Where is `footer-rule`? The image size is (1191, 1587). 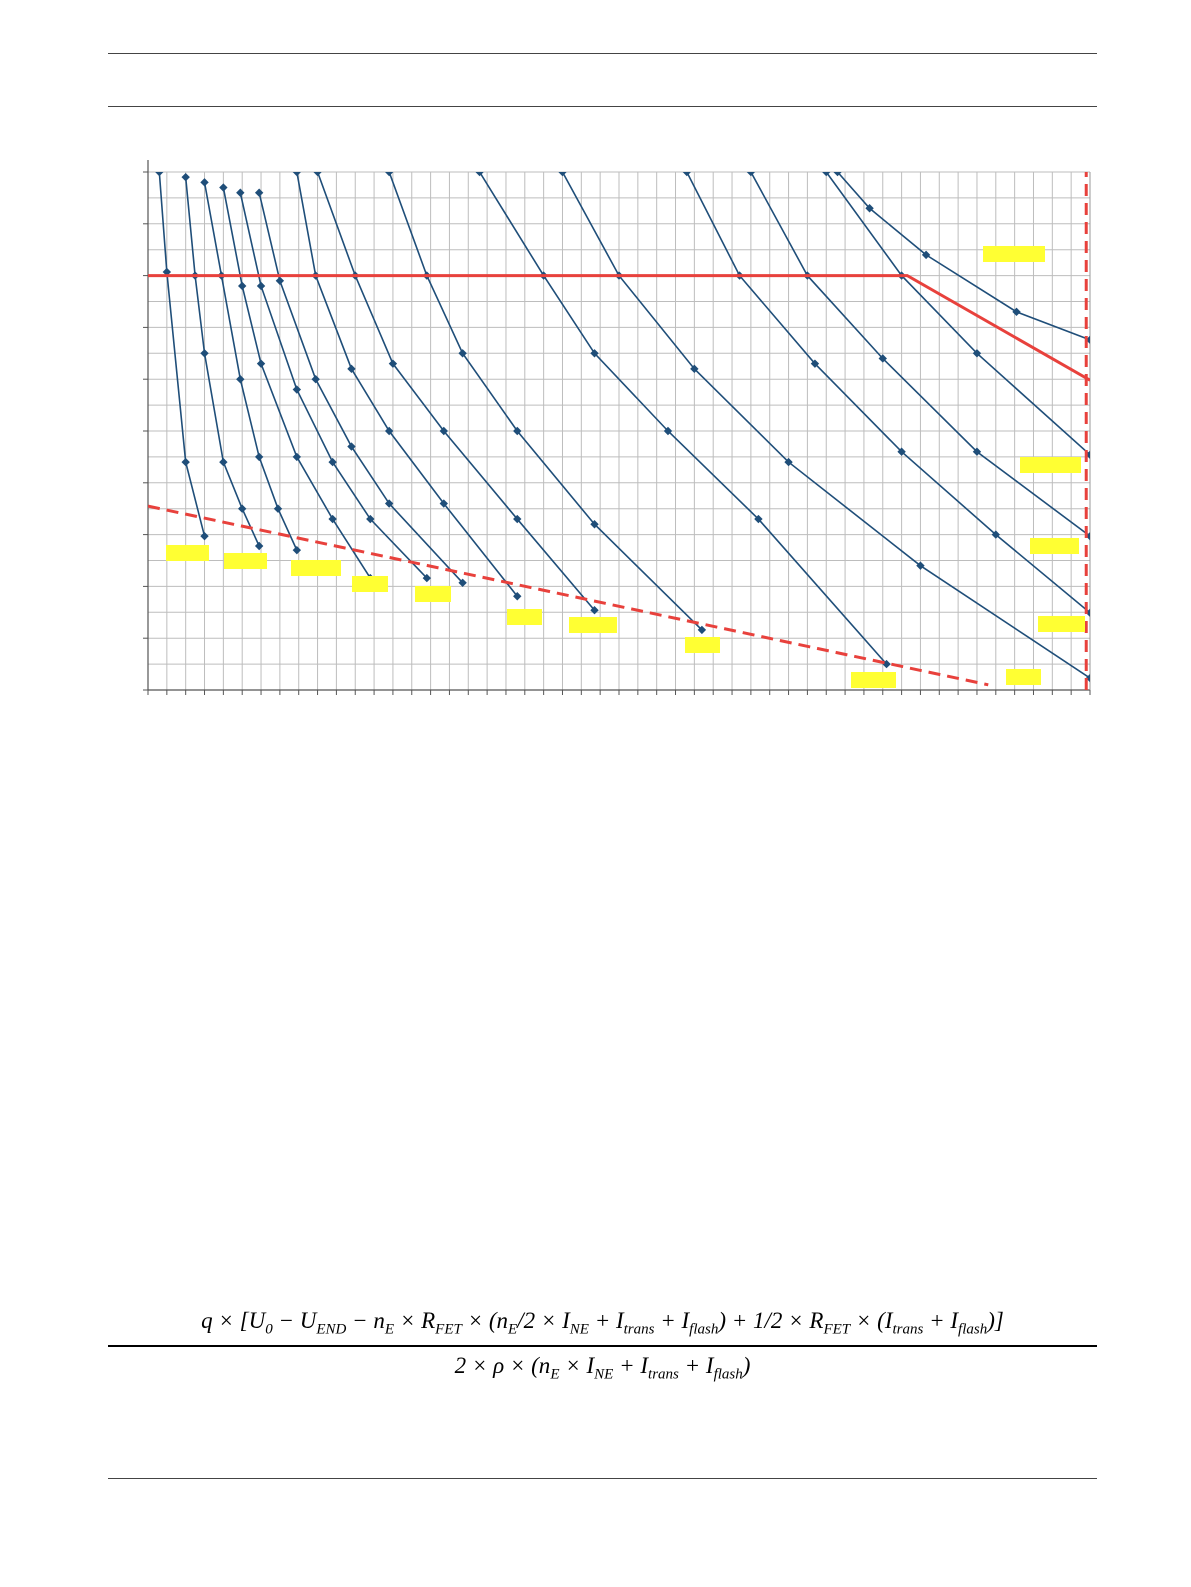
footer-rule is located at coordinates (602, 1478).